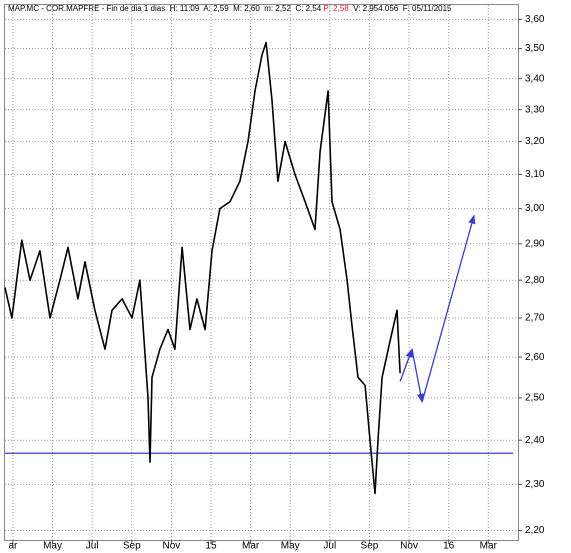 The height and width of the screenshot is (553, 571). Describe the element at coordinates (535, 141) in the screenshot. I see `y-tick-label: 3,20` at that location.